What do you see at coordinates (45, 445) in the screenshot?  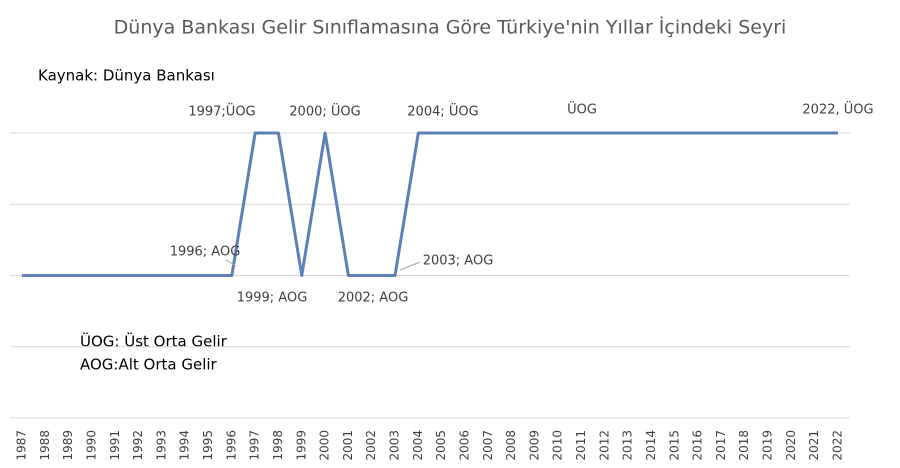 I see `x-tick-label: 1988` at bounding box center [45, 445].